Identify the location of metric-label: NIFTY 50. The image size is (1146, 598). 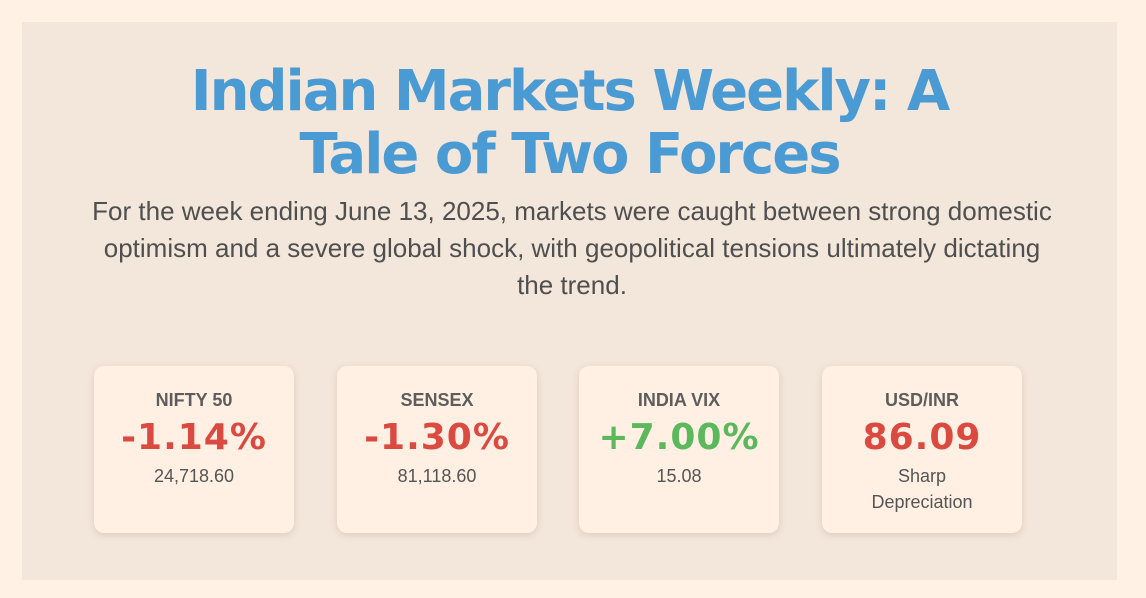
(194, 400).